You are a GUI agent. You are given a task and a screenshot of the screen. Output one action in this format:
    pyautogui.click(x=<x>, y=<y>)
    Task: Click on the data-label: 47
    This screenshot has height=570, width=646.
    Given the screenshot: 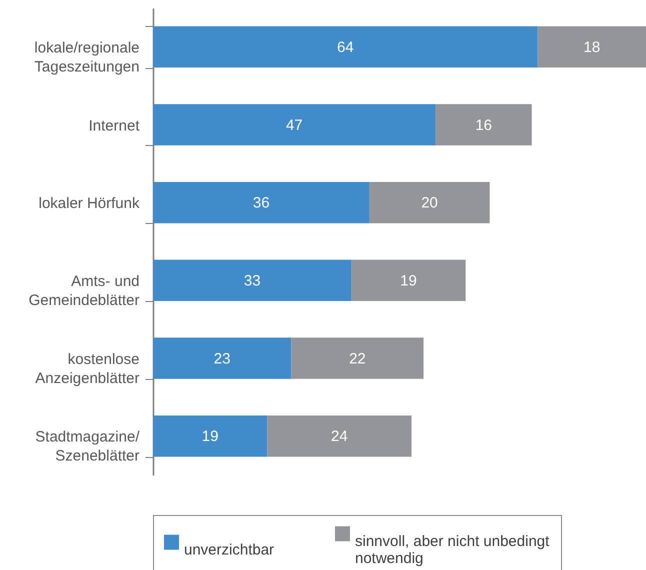 What is the action you would take?
    pyautogui.click(x=294, y=125)
    